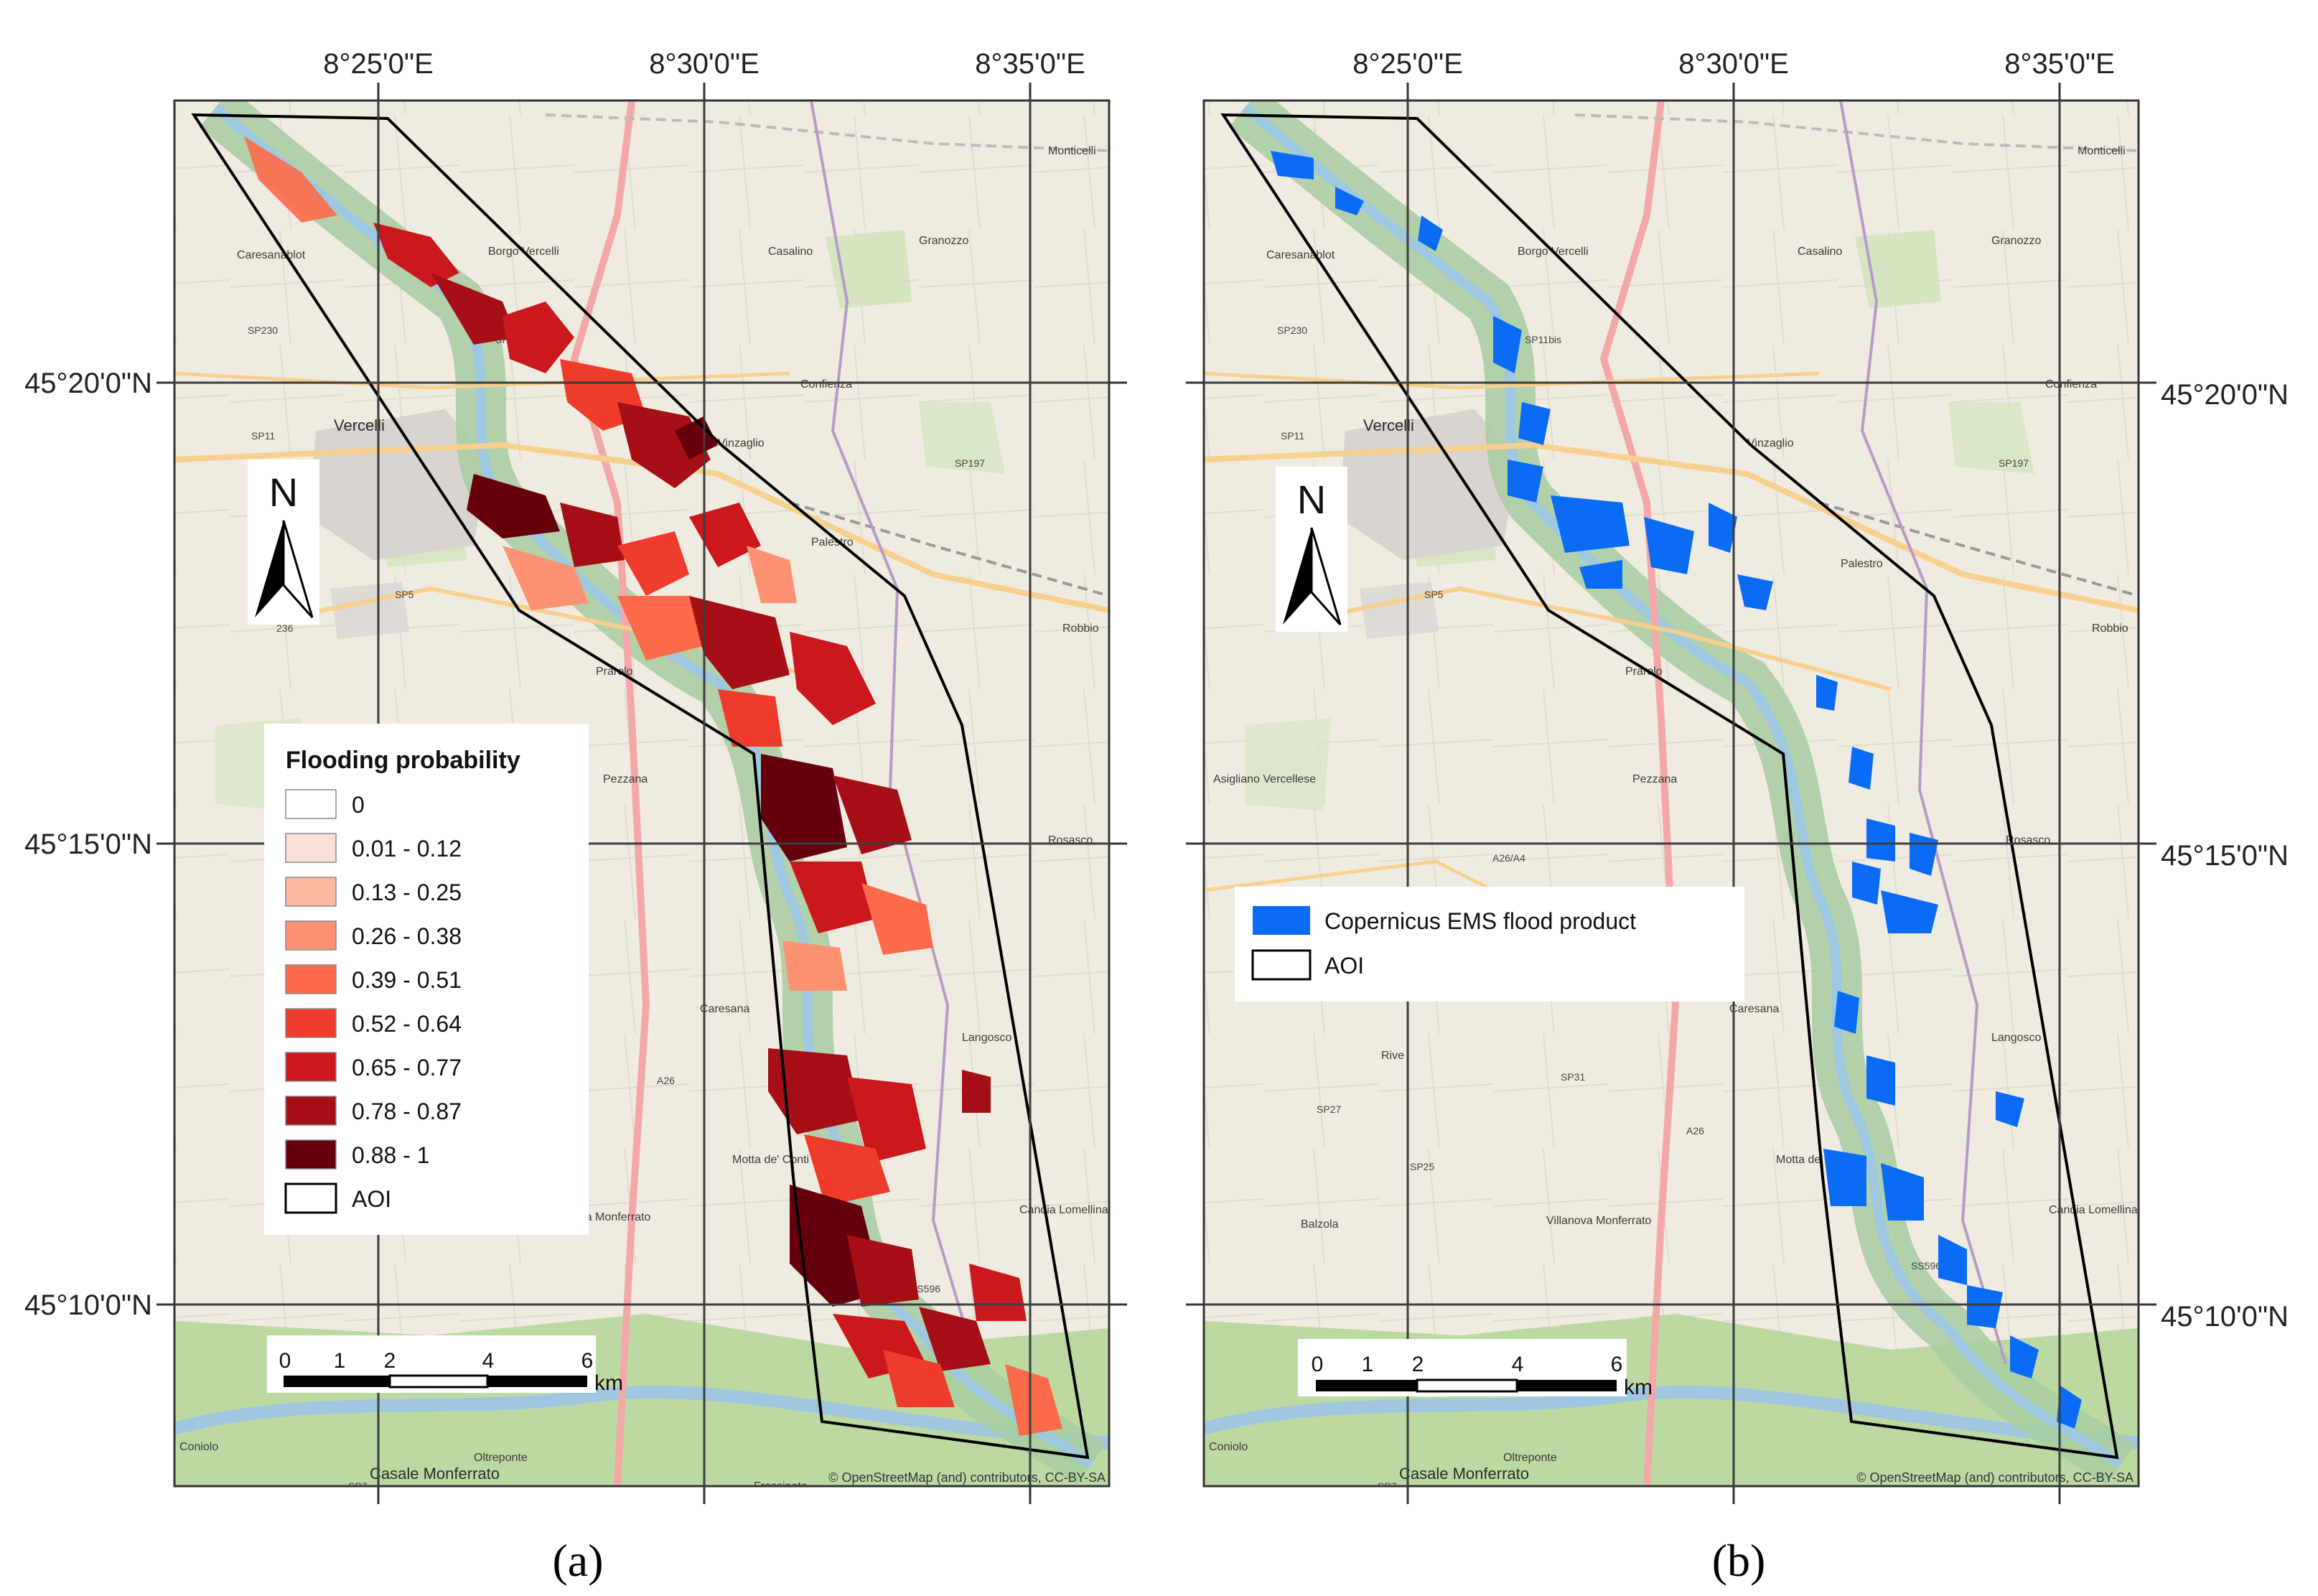 The image size is (2318, 1596). I want to click on place-caresanablot-b: Caresanablot, so click(1300, 255).